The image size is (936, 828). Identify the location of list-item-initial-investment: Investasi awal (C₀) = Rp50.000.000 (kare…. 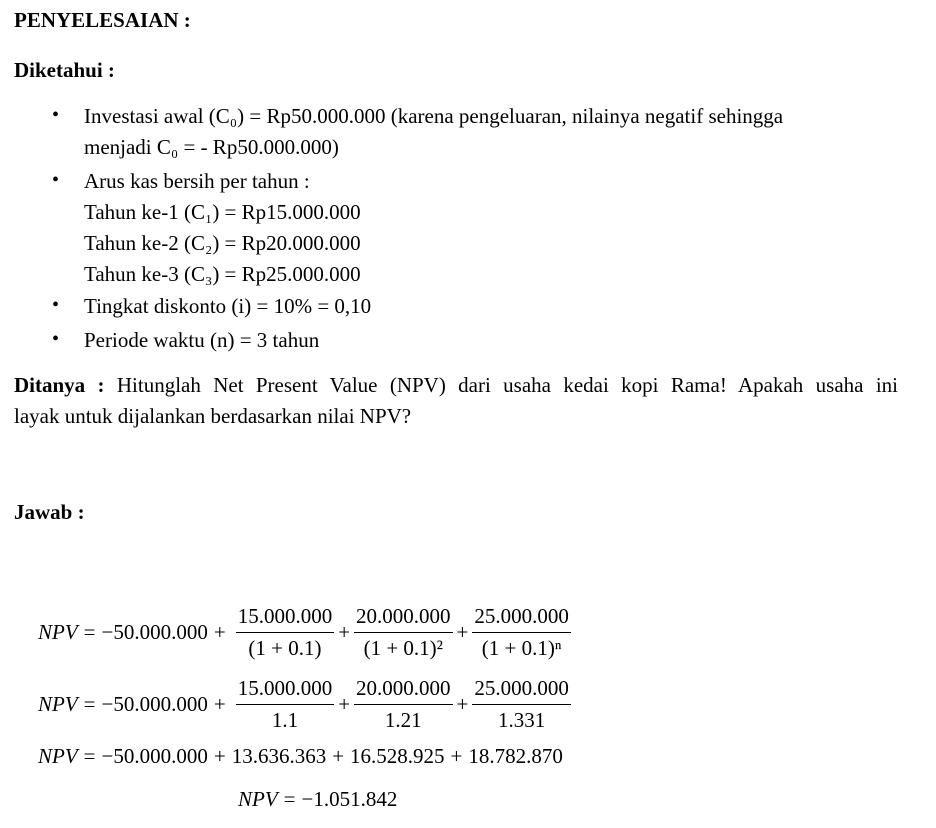
(434, 116).